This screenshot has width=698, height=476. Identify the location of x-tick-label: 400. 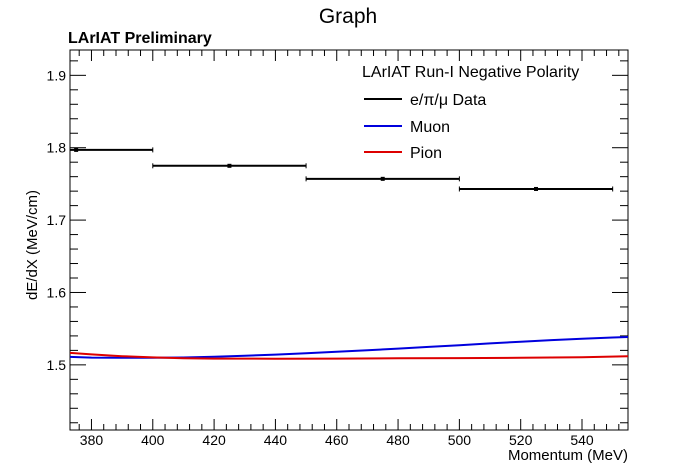
(153, 440).